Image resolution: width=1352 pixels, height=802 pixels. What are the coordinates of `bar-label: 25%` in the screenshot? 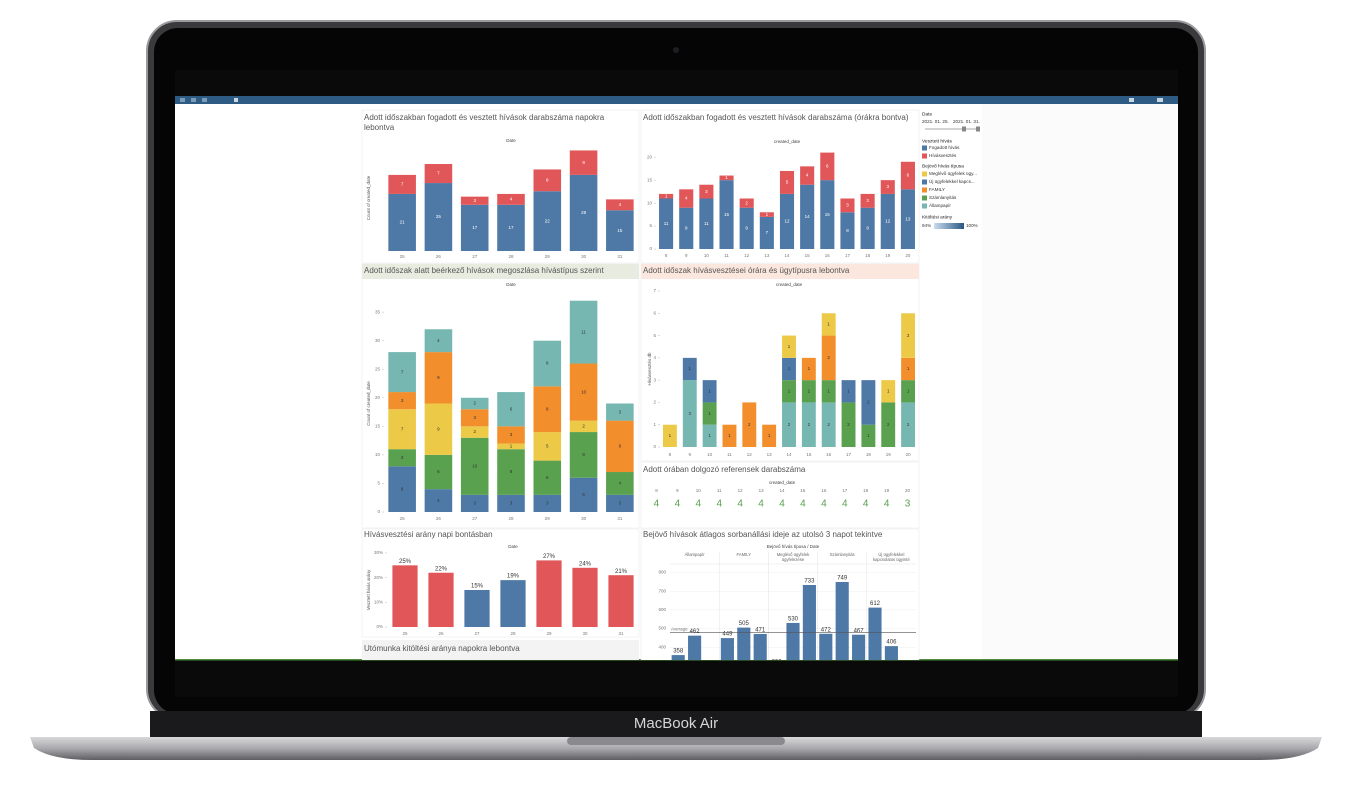 It's located at (405, 562).